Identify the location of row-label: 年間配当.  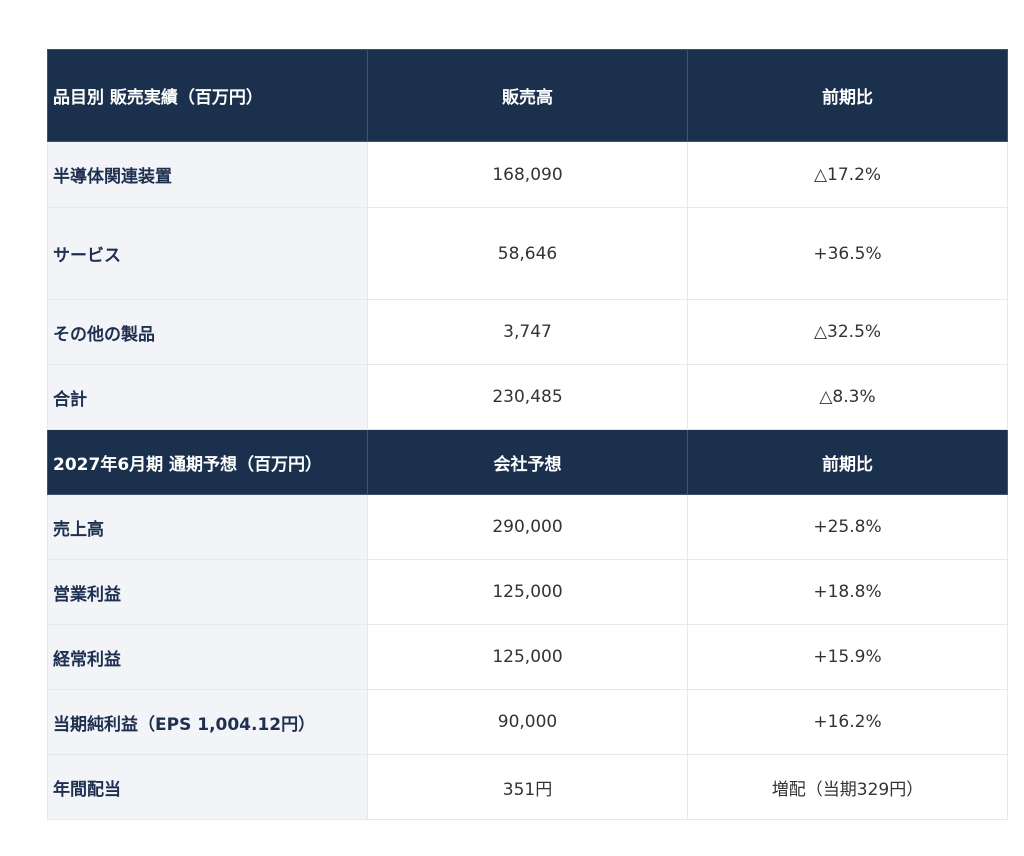
(207, 787).